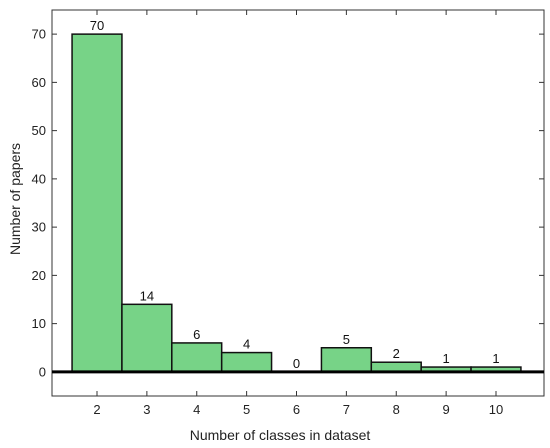 The height and width of the screenshot is (448, 550). What do you see at coordinates (280, 435) in the screenshot?
I see `x-axis-label: Number of classes in dataset` at bounding box center [280, 435].